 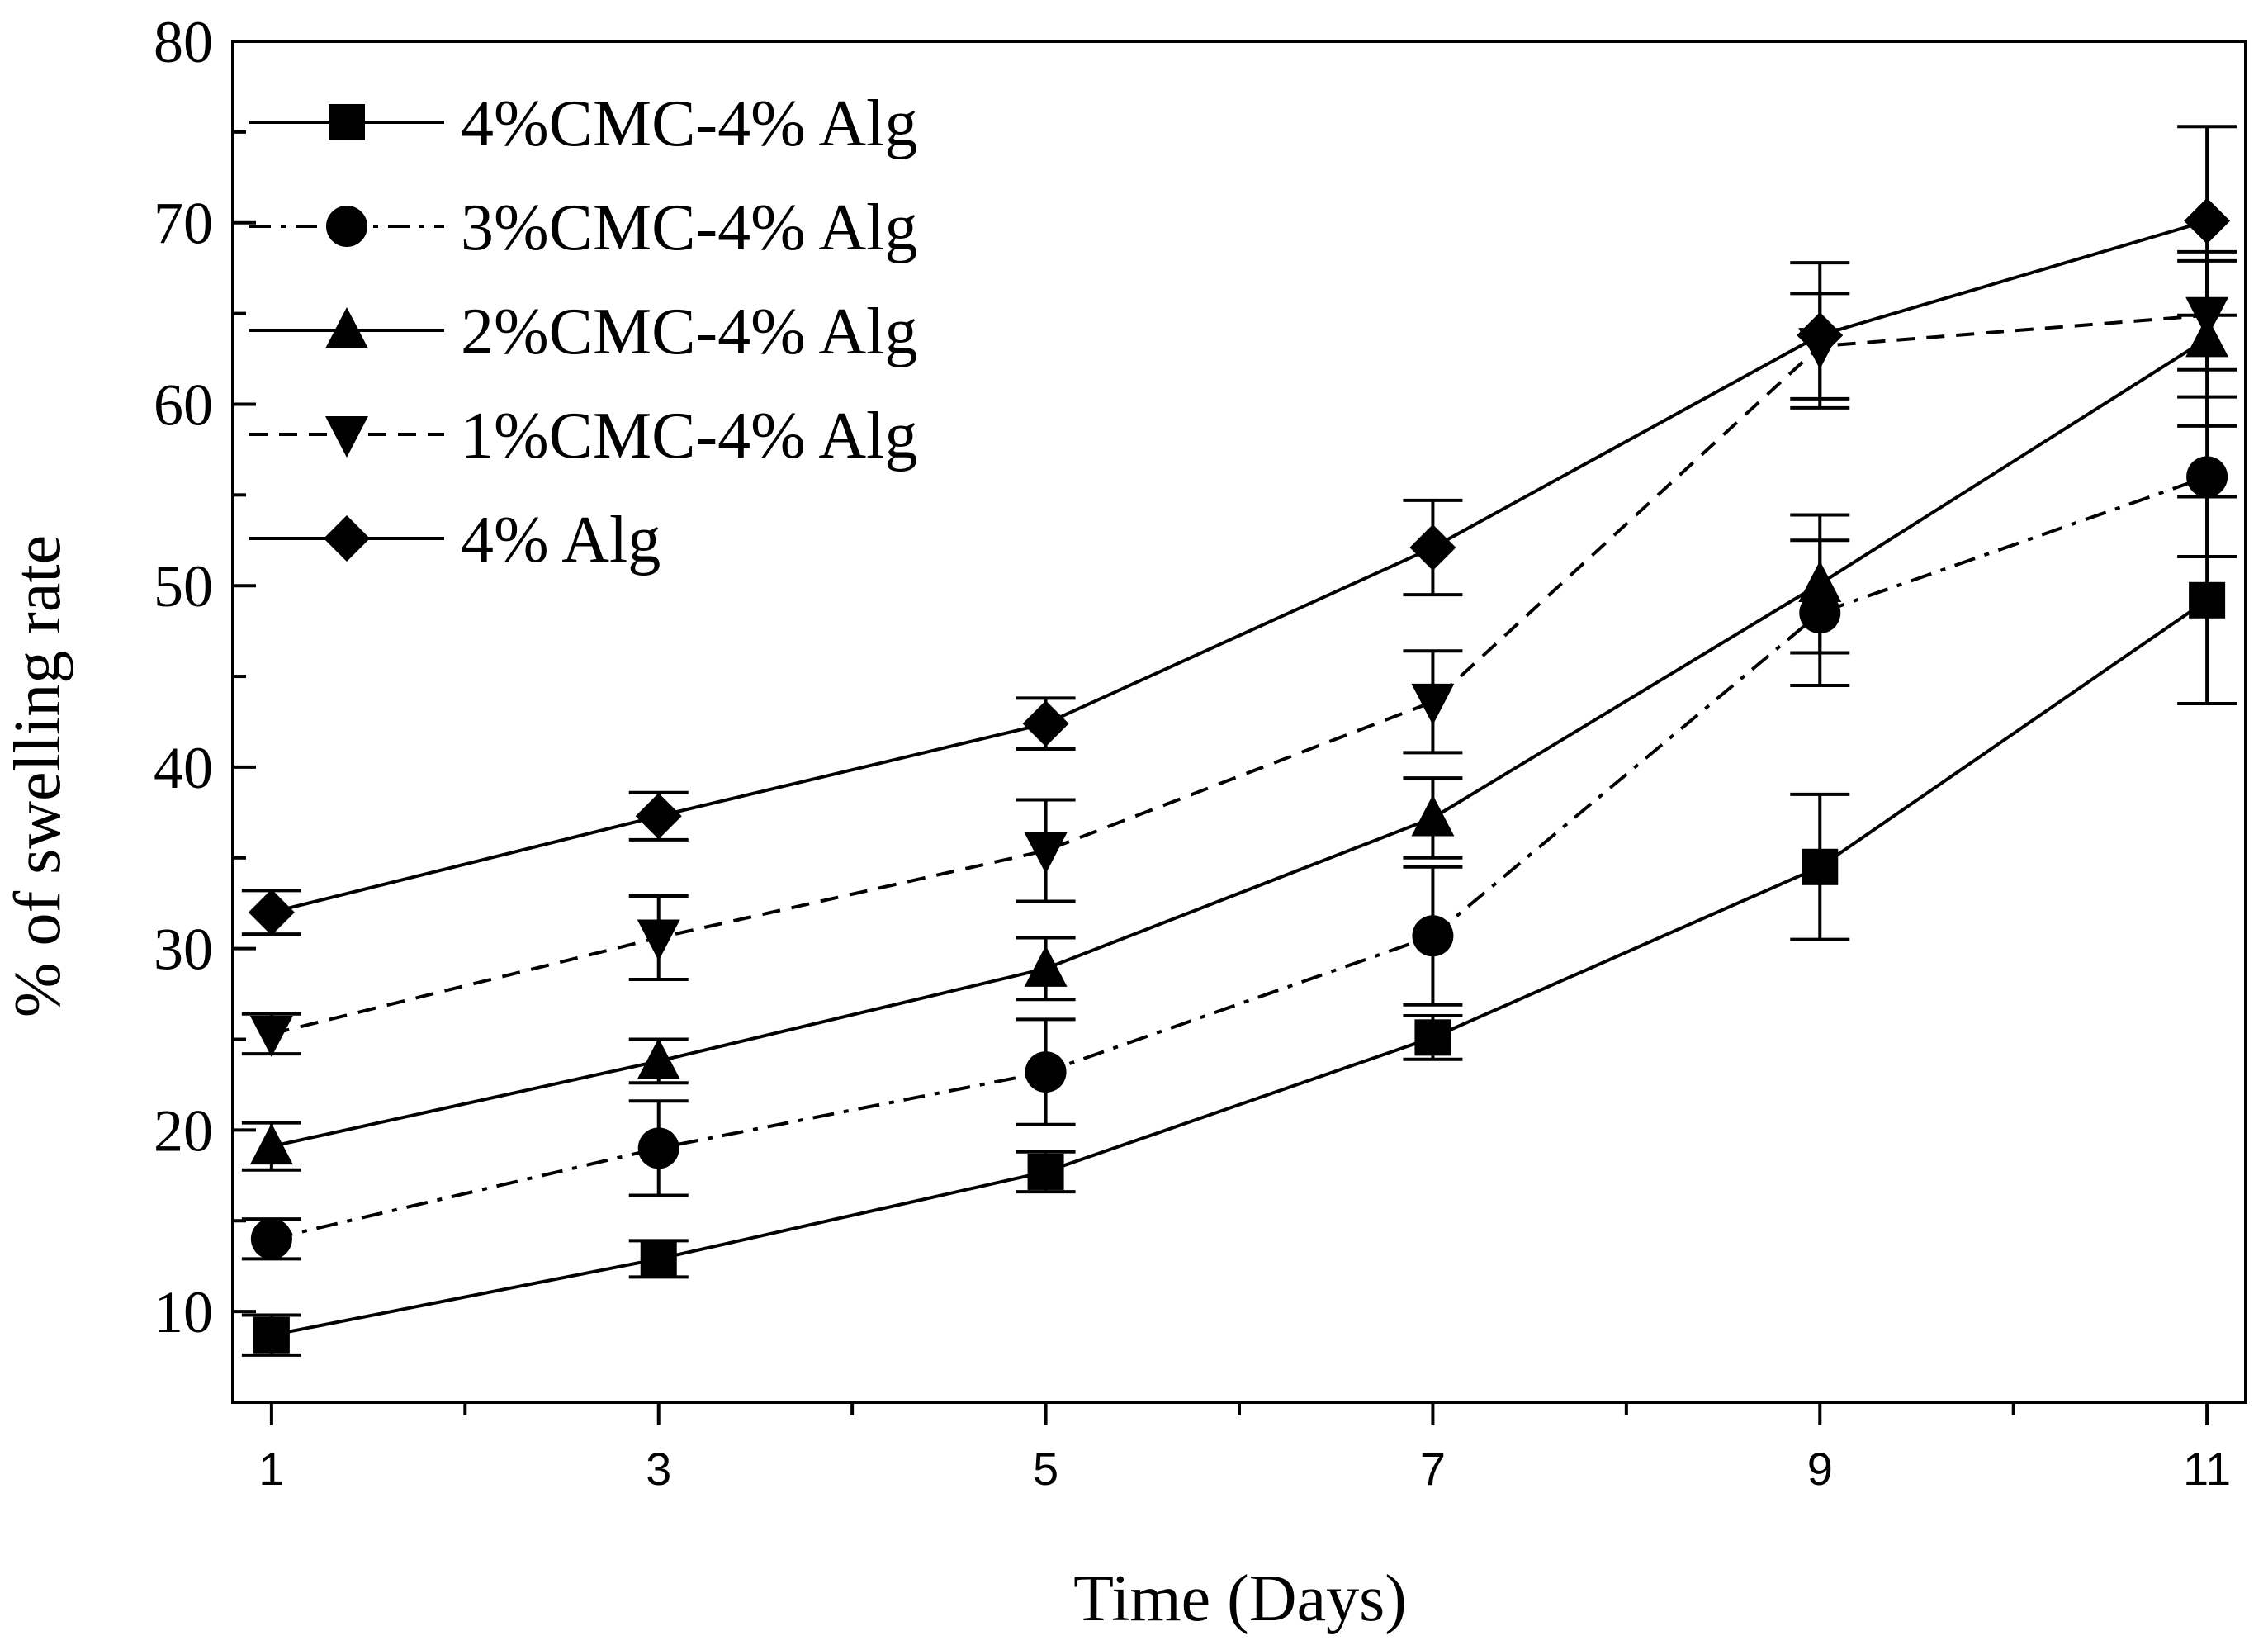 I want to click on y-tick-label: 80, so click(x=183, y=42).